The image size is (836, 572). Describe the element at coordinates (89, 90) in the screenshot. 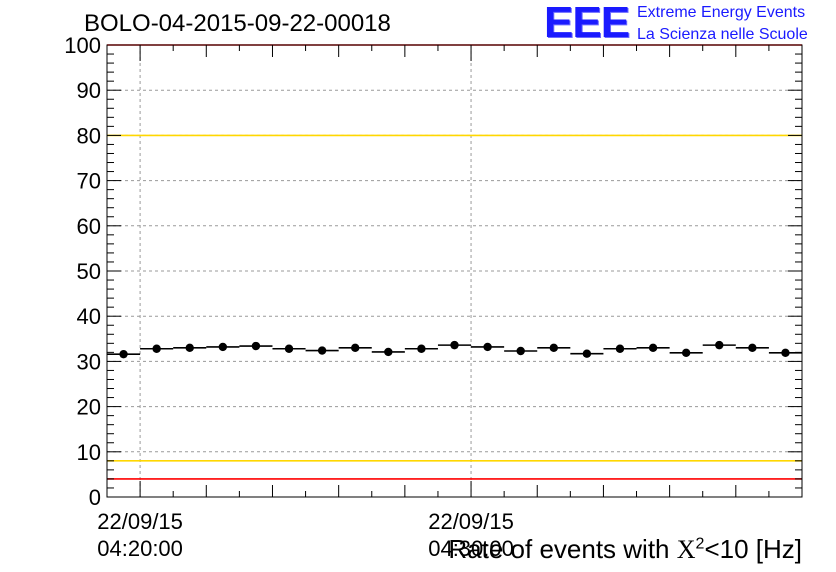

I see `y-tick-label: 90` at that location.